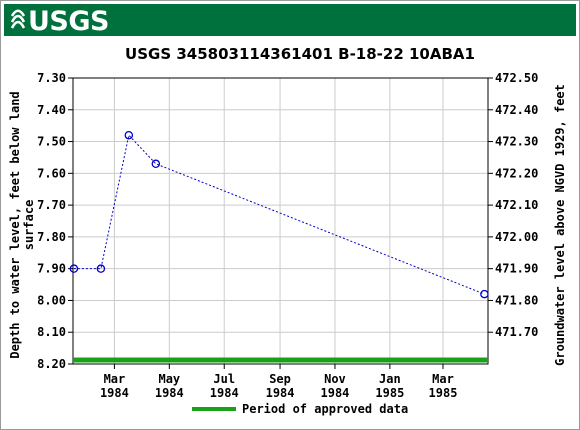  I want to click on y2-tick-label: 472.10, so click(516, 205).